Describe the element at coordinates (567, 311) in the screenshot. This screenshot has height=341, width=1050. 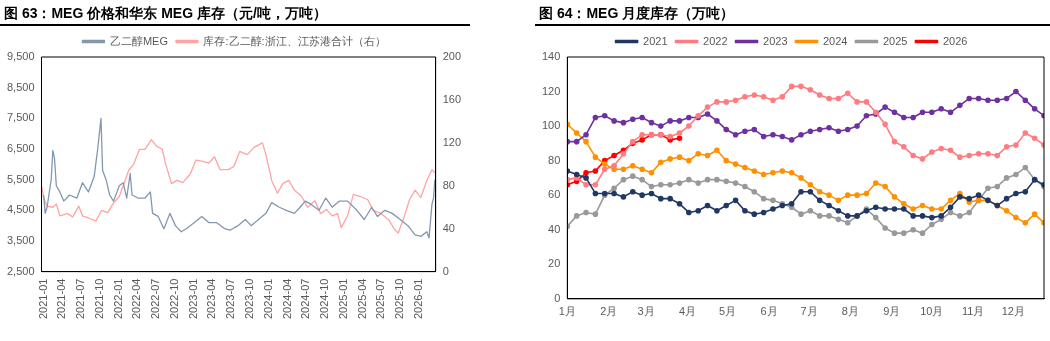
I see `x-tick-label: 1月` at that location.